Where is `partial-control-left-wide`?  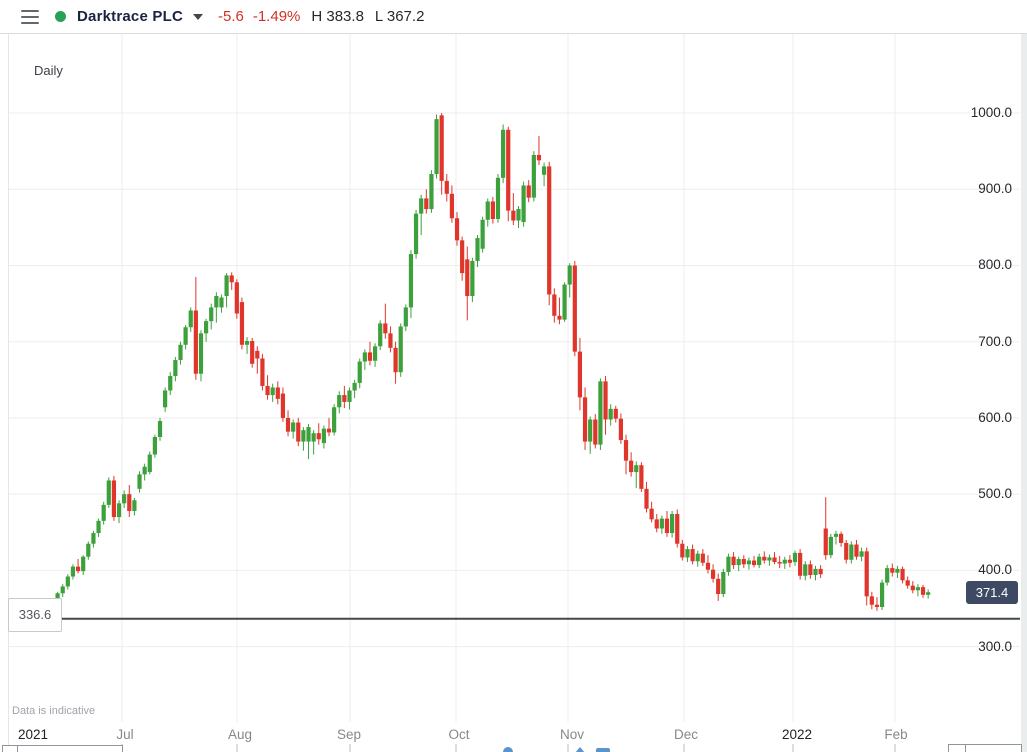
partial-control-left-wide is located at coordinates (70, 748).